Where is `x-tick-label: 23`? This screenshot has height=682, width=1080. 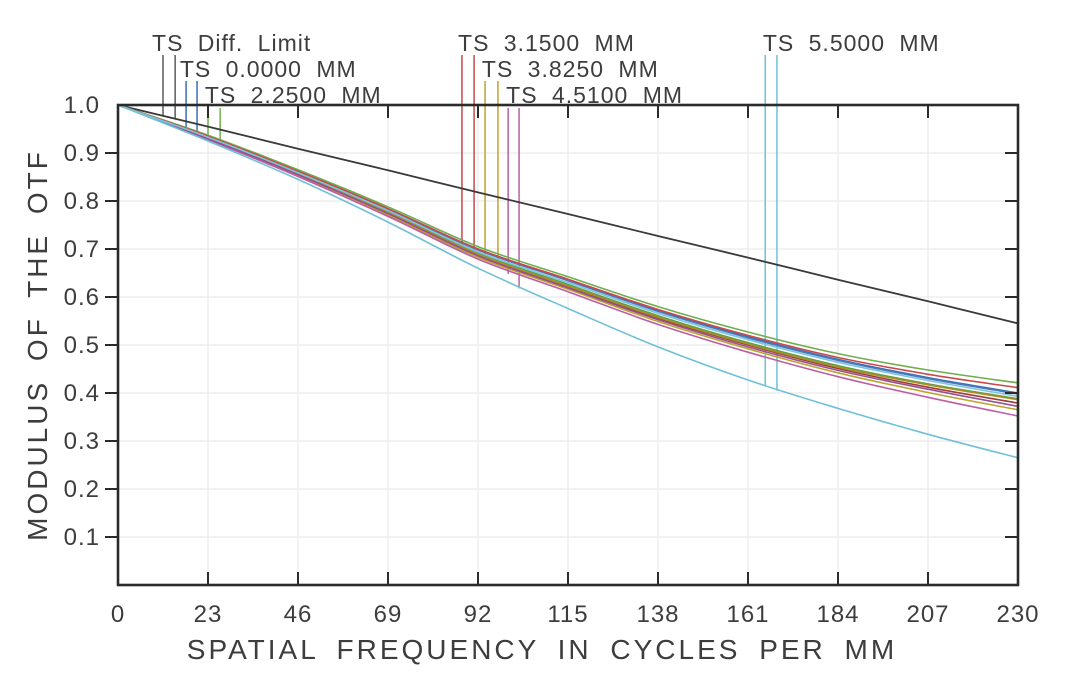 x-tick-label: 23 is located at coordinates (208, 614).